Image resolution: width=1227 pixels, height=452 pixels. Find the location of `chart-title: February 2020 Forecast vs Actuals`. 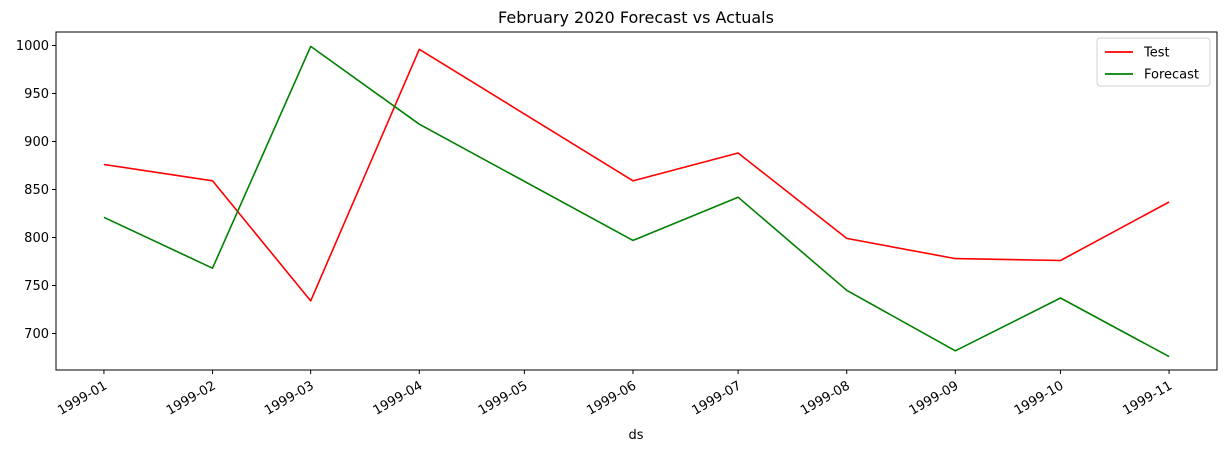

chart-title: February 2020 Forecast vs Actuals is located at coordinates (636, 17).